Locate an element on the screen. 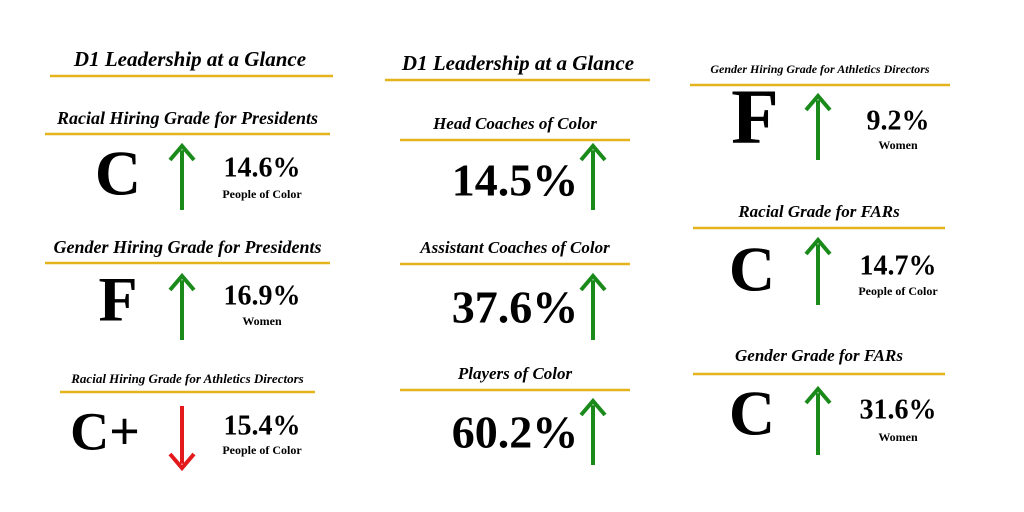 The width and height of the screenshot is (1024, 512). percentage: 14.5% is located at coordinates (515, 180).